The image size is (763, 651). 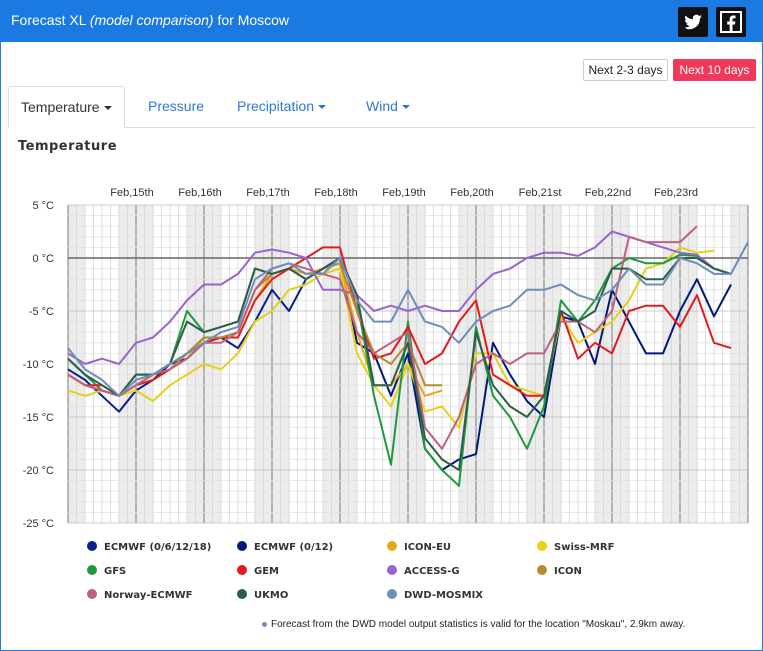 What do you see at coordinates (43, 259) in the screenshot?
I see `y-tick-label: 0 °C` at bounding box center [43, 259].